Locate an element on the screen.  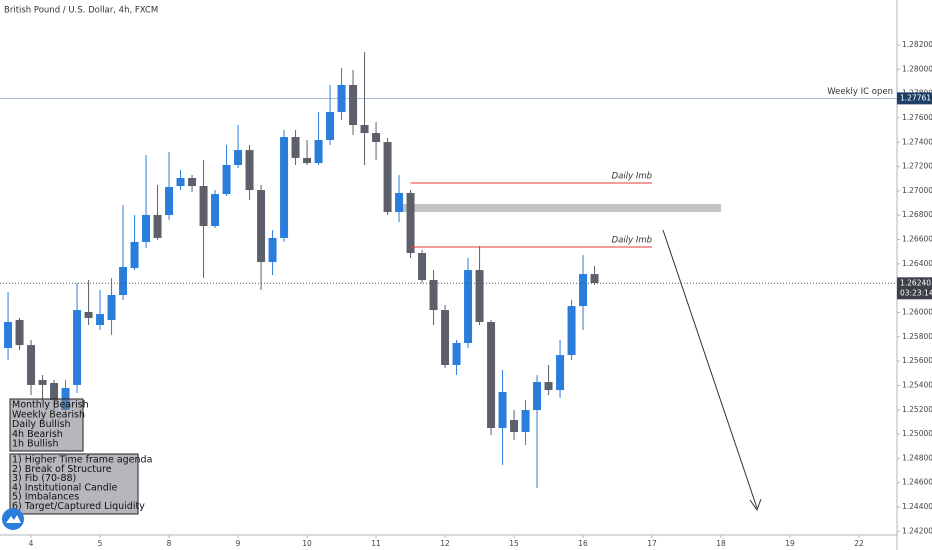
checklist-panel is located at coordinates (74, 484).